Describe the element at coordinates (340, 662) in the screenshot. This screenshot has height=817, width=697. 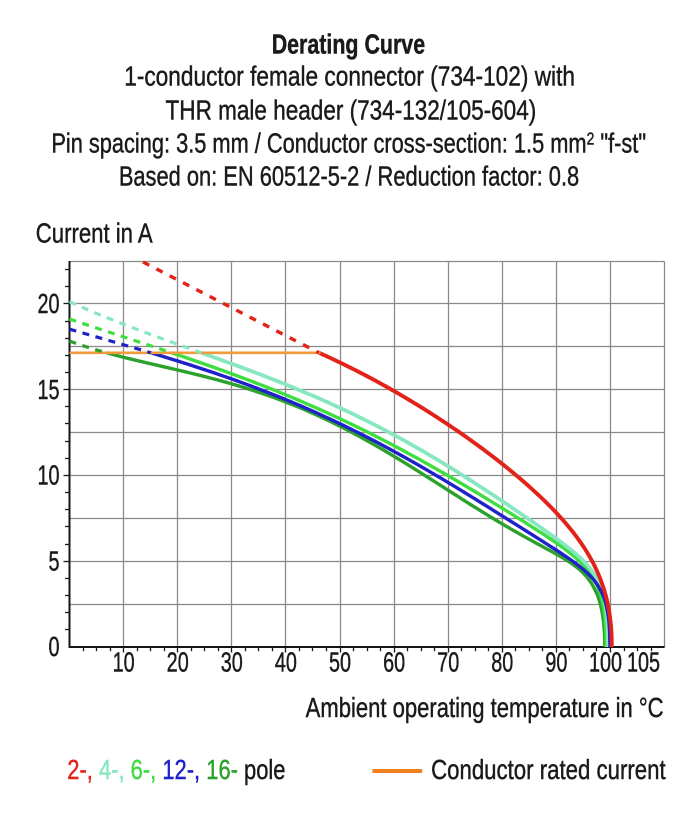
I see `svg-text: 50` at that location.